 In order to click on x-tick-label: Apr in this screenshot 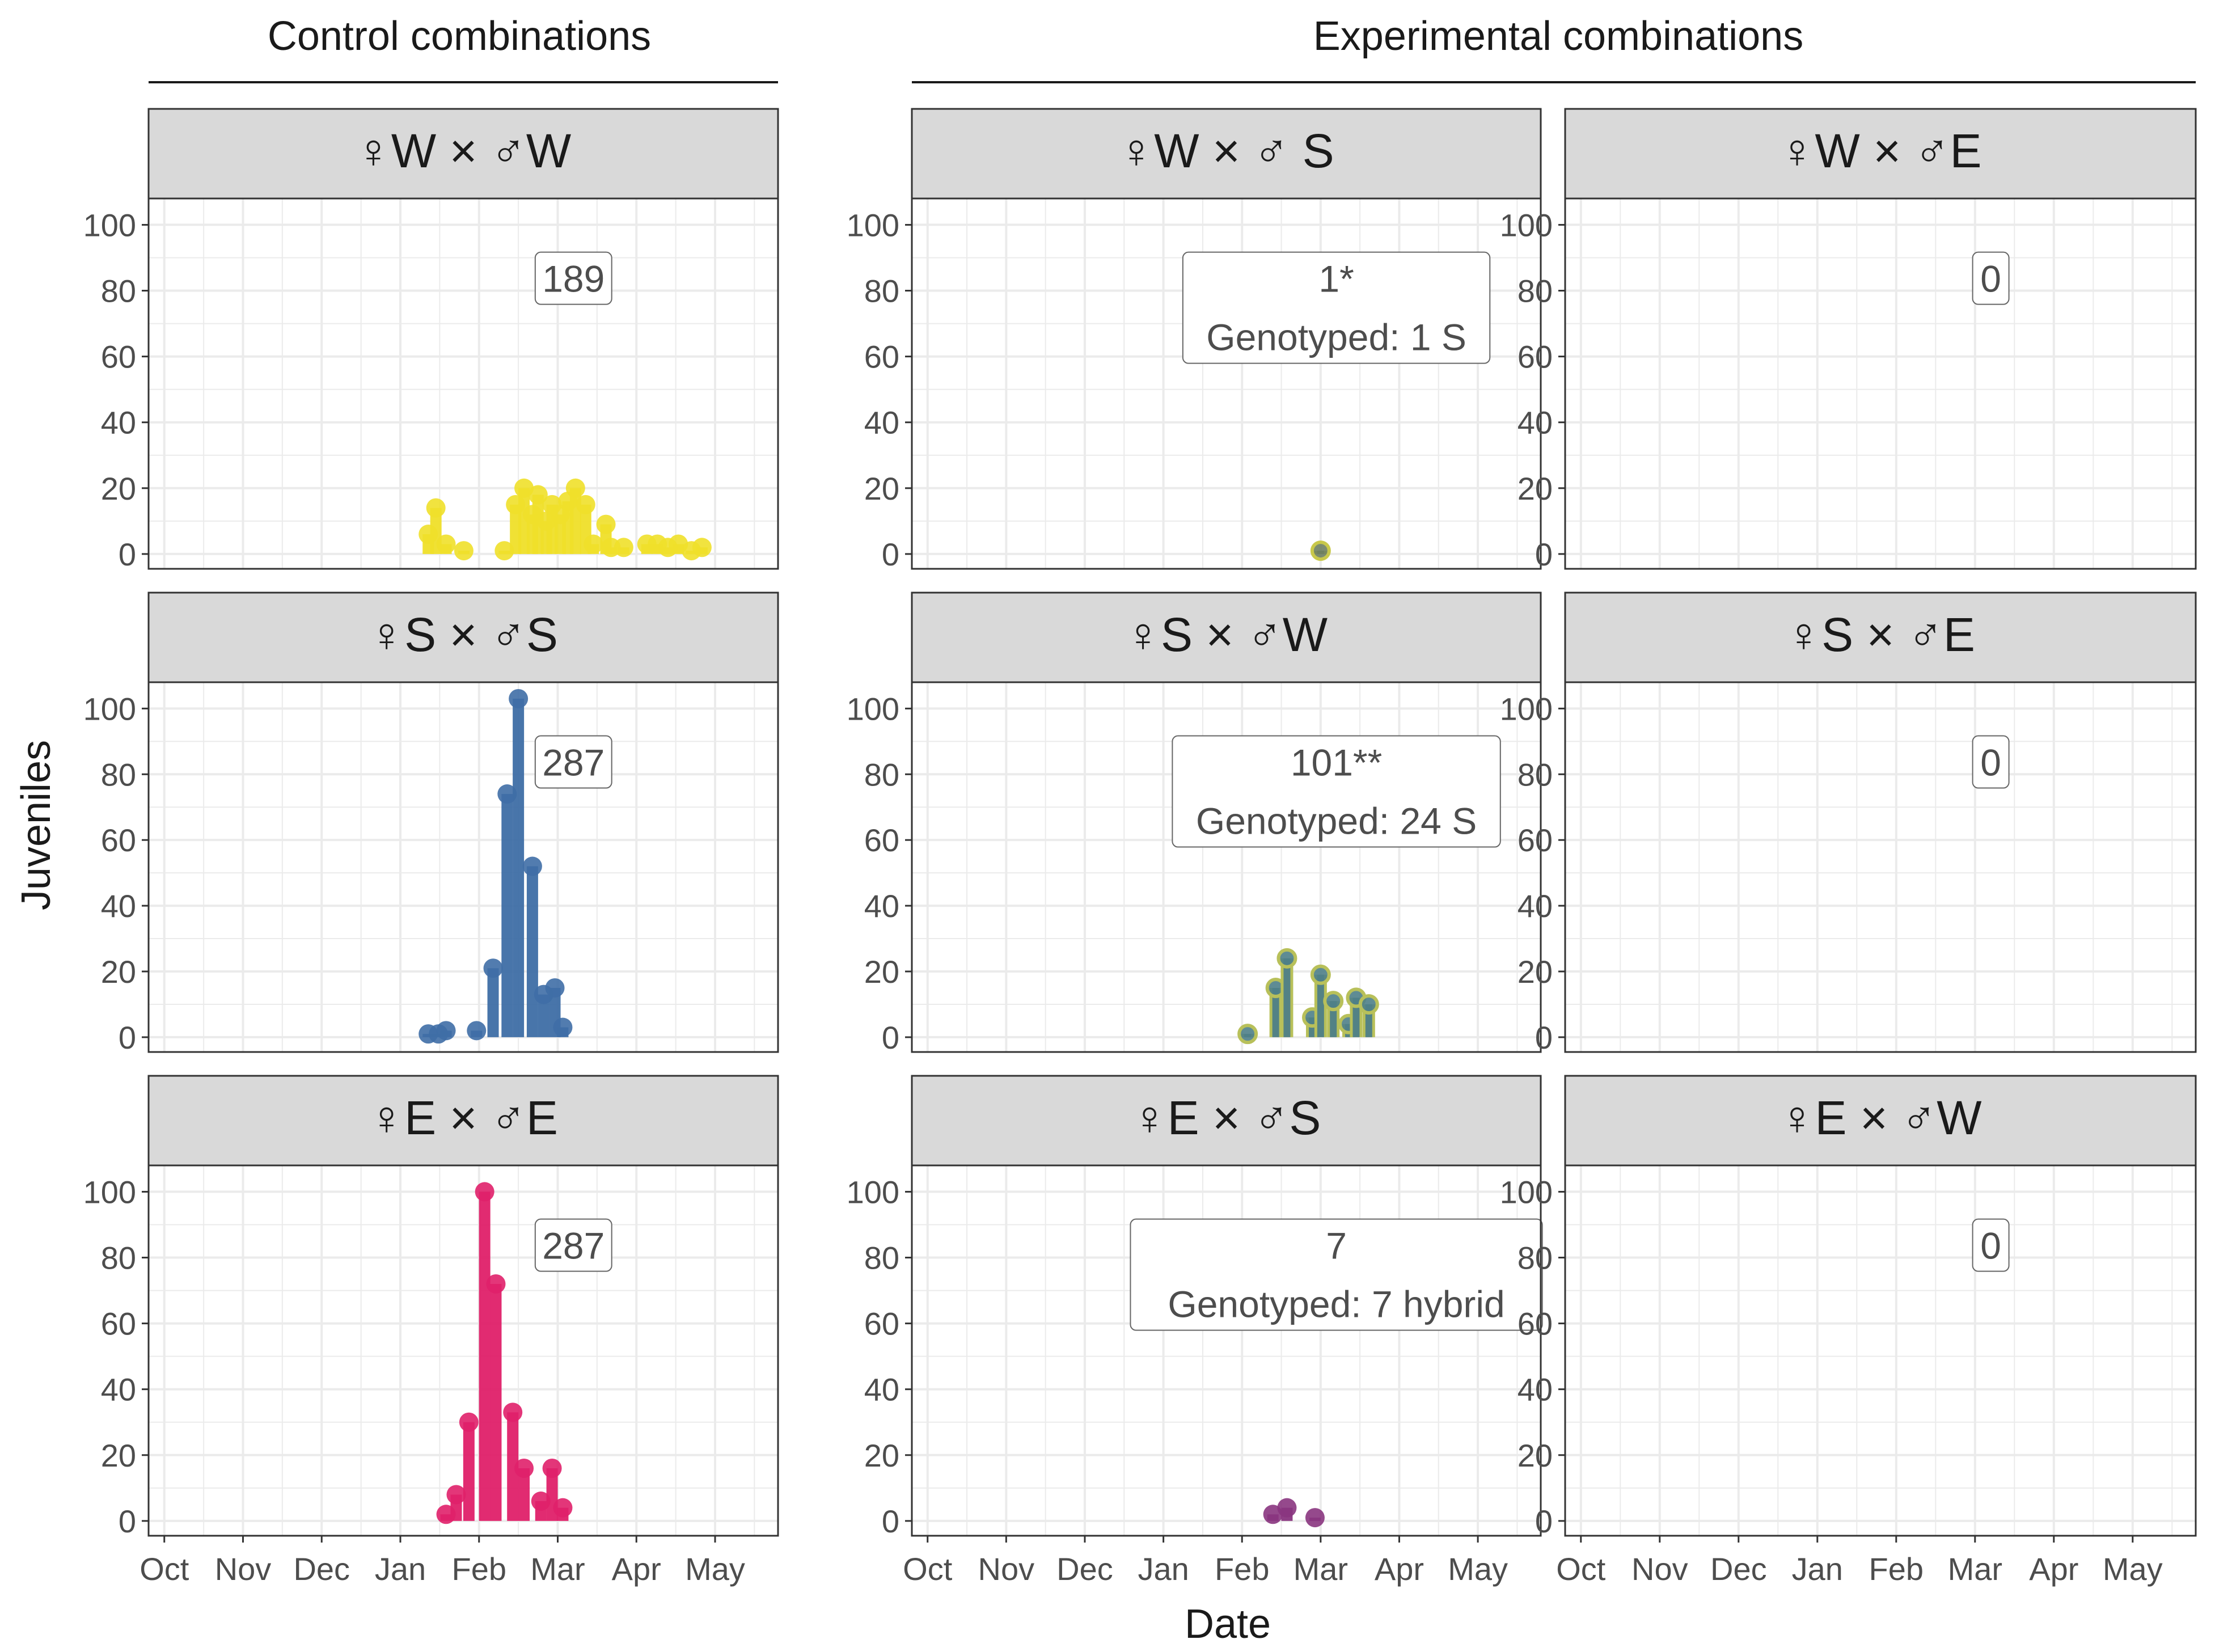, I will do `click(1400, 1569)`.